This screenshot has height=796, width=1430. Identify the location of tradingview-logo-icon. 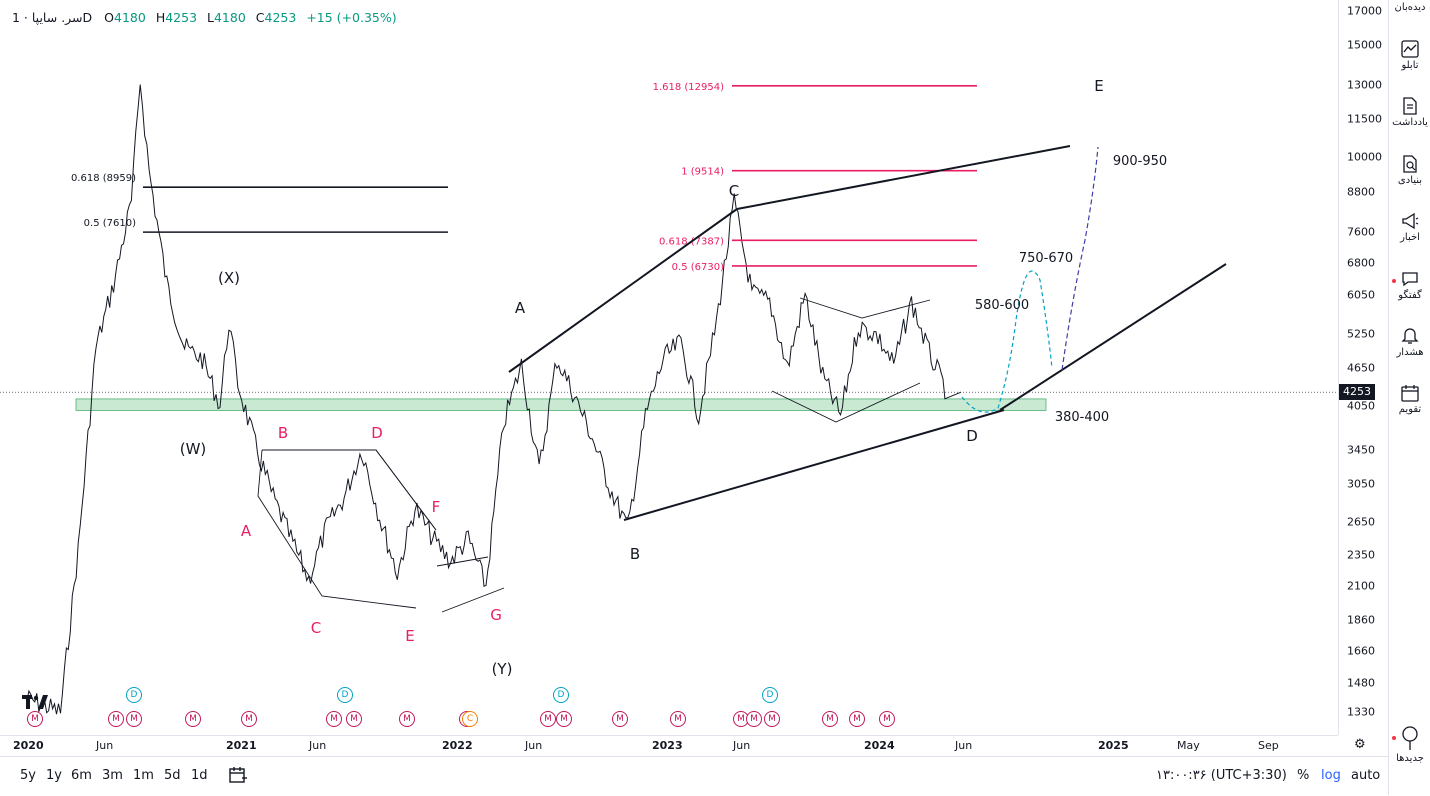
(35, 703).